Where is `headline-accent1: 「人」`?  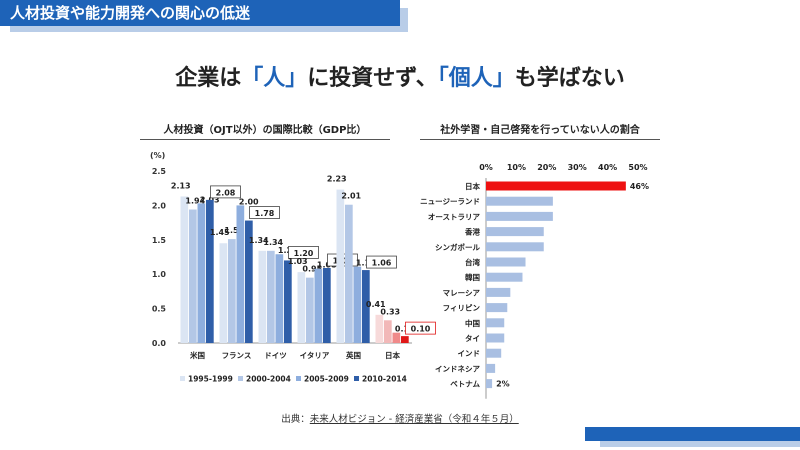 headline-accent1: 「人」 is located at coordinates (274, 78).